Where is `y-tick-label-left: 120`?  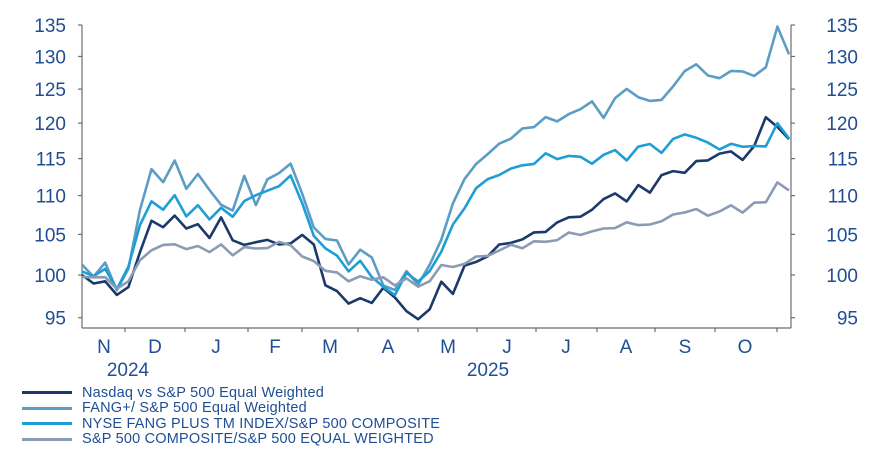 y-tick-label-left: 120 is located at coordinates (50, 124).